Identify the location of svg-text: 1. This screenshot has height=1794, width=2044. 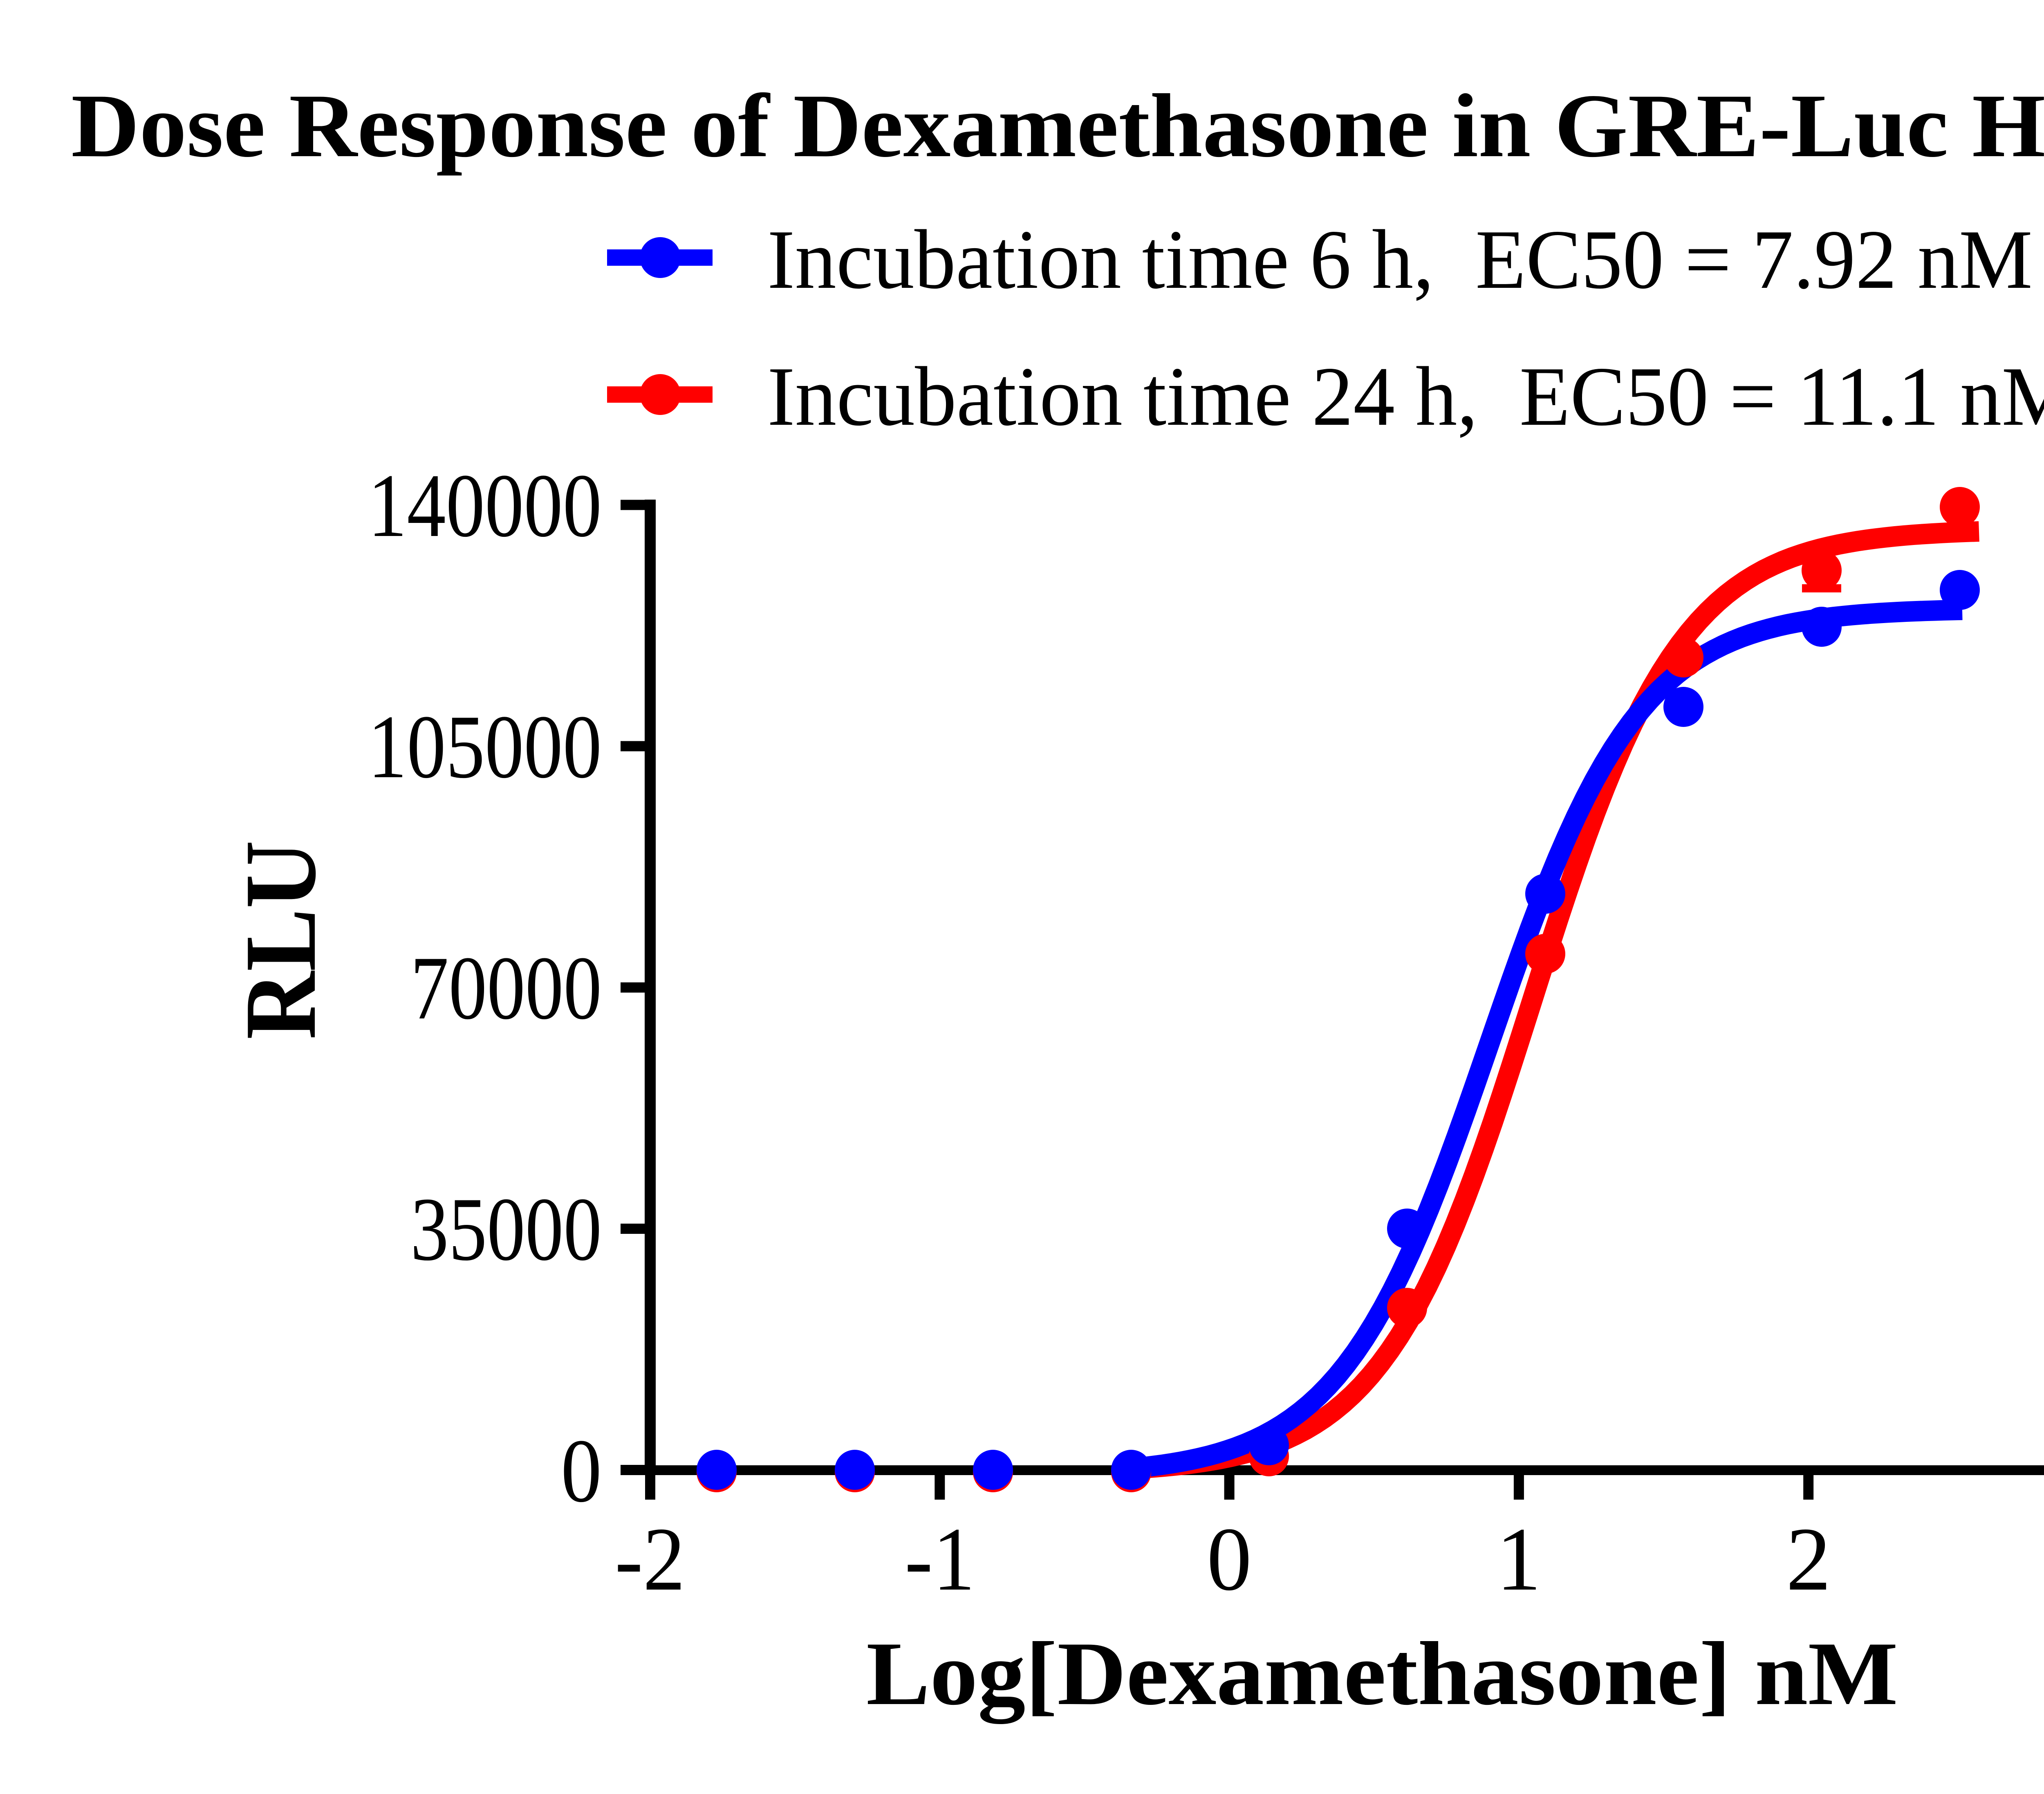
(1519, 1559).